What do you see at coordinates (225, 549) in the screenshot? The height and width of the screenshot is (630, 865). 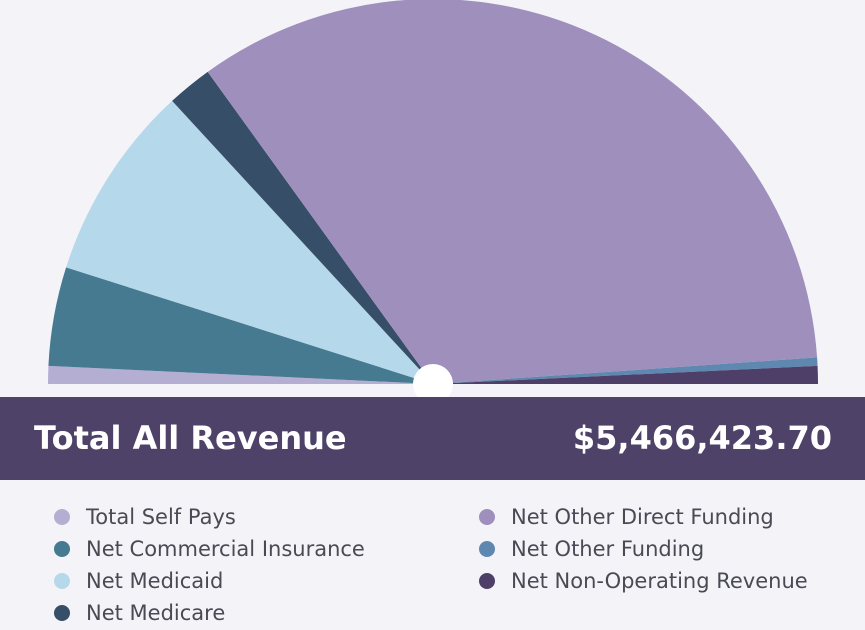 I see `legend-label: Net Commercial Insurance` at bounding box center [225, 549].